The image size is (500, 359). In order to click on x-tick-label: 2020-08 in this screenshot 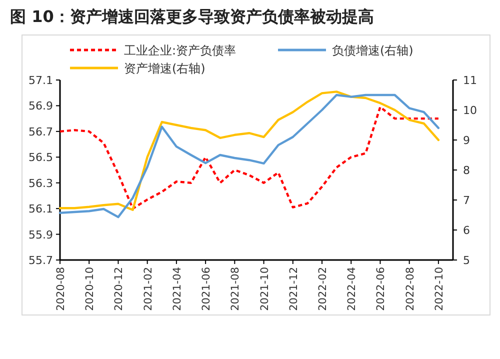, I will do `click(61, 289)`.